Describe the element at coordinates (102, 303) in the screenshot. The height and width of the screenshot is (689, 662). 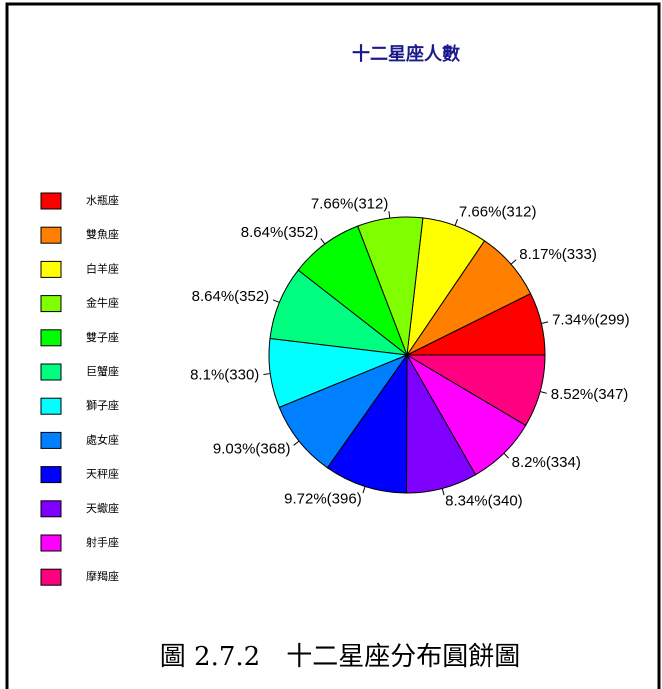
I see `legend-label: 金牛座` at that location.